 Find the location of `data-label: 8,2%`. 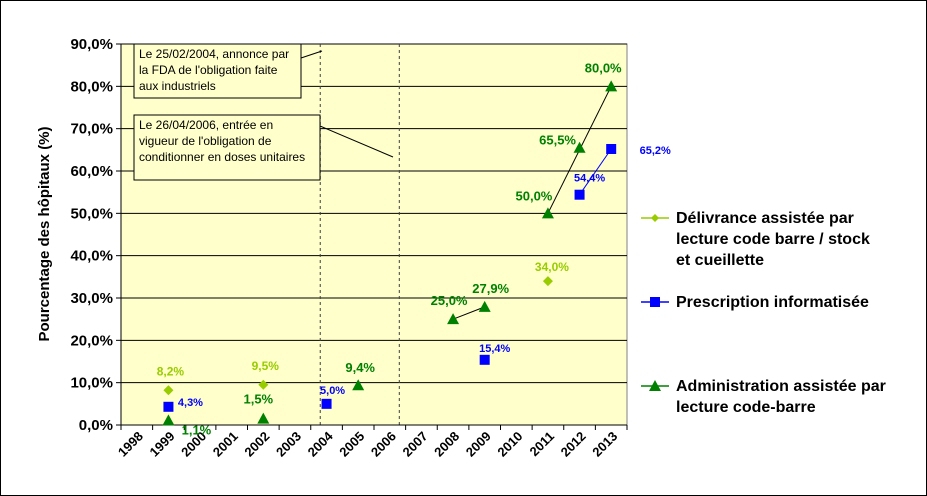

data-label: 8,2% is located at coordinates (171, 371).